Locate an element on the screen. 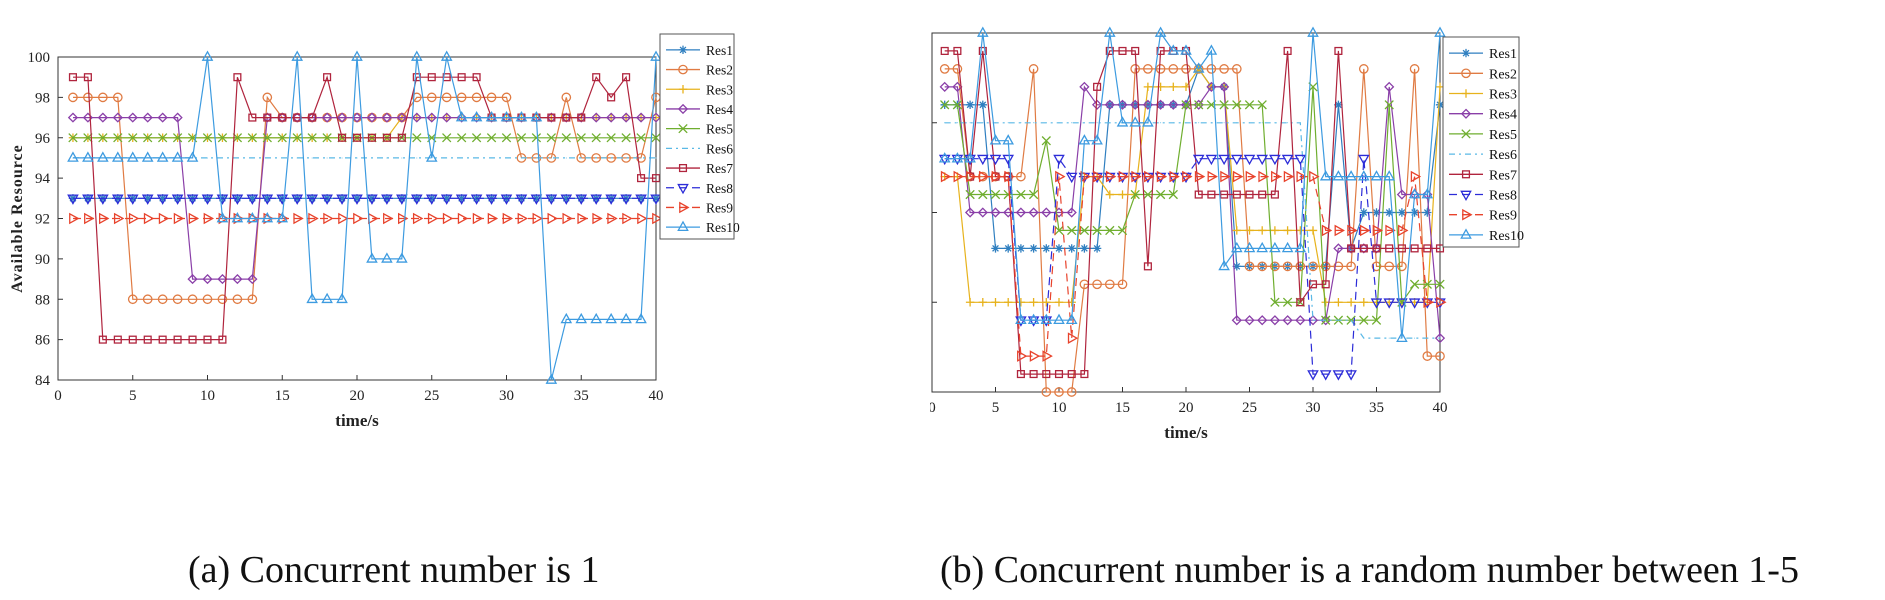  legend-marker-res2 is located at coordinates (683, 69).